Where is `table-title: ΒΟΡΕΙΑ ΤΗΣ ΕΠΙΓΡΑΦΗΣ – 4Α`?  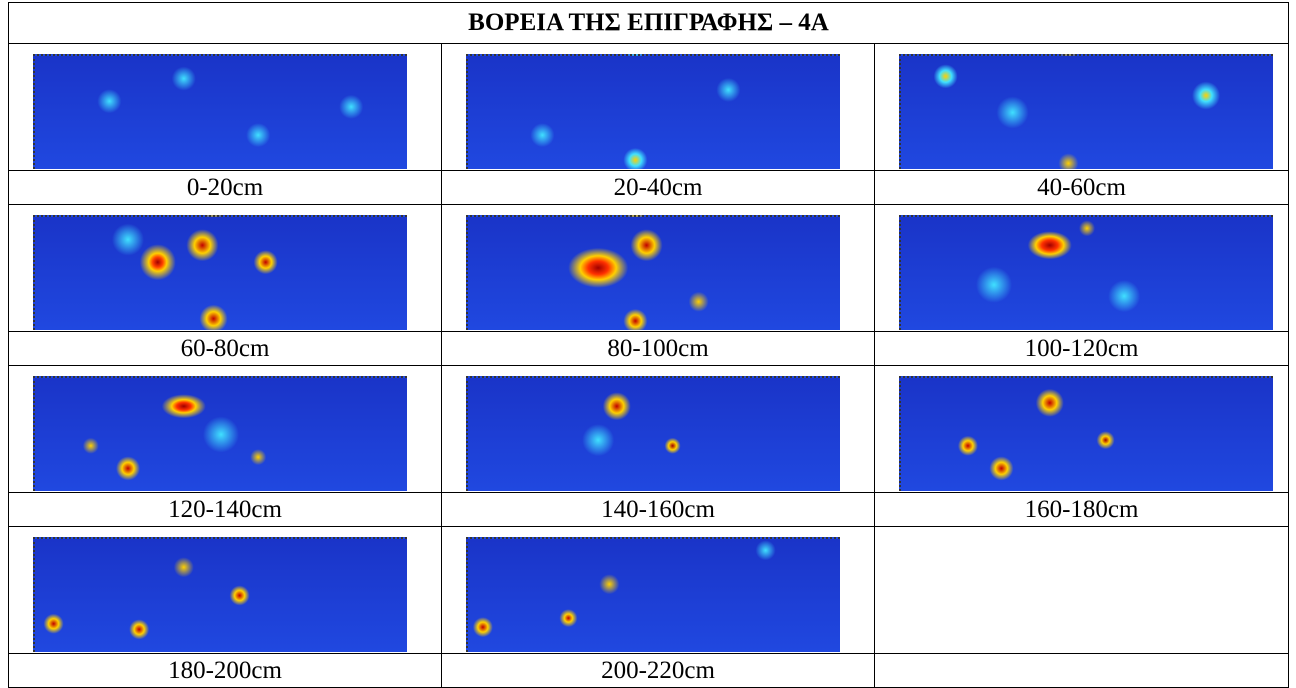
table-title: ΒΟΡΕΙΑ ΤΗΣ ΕΠΙΓΡΑΦΗΣ – 4Α is located at coordinates (648, 23).